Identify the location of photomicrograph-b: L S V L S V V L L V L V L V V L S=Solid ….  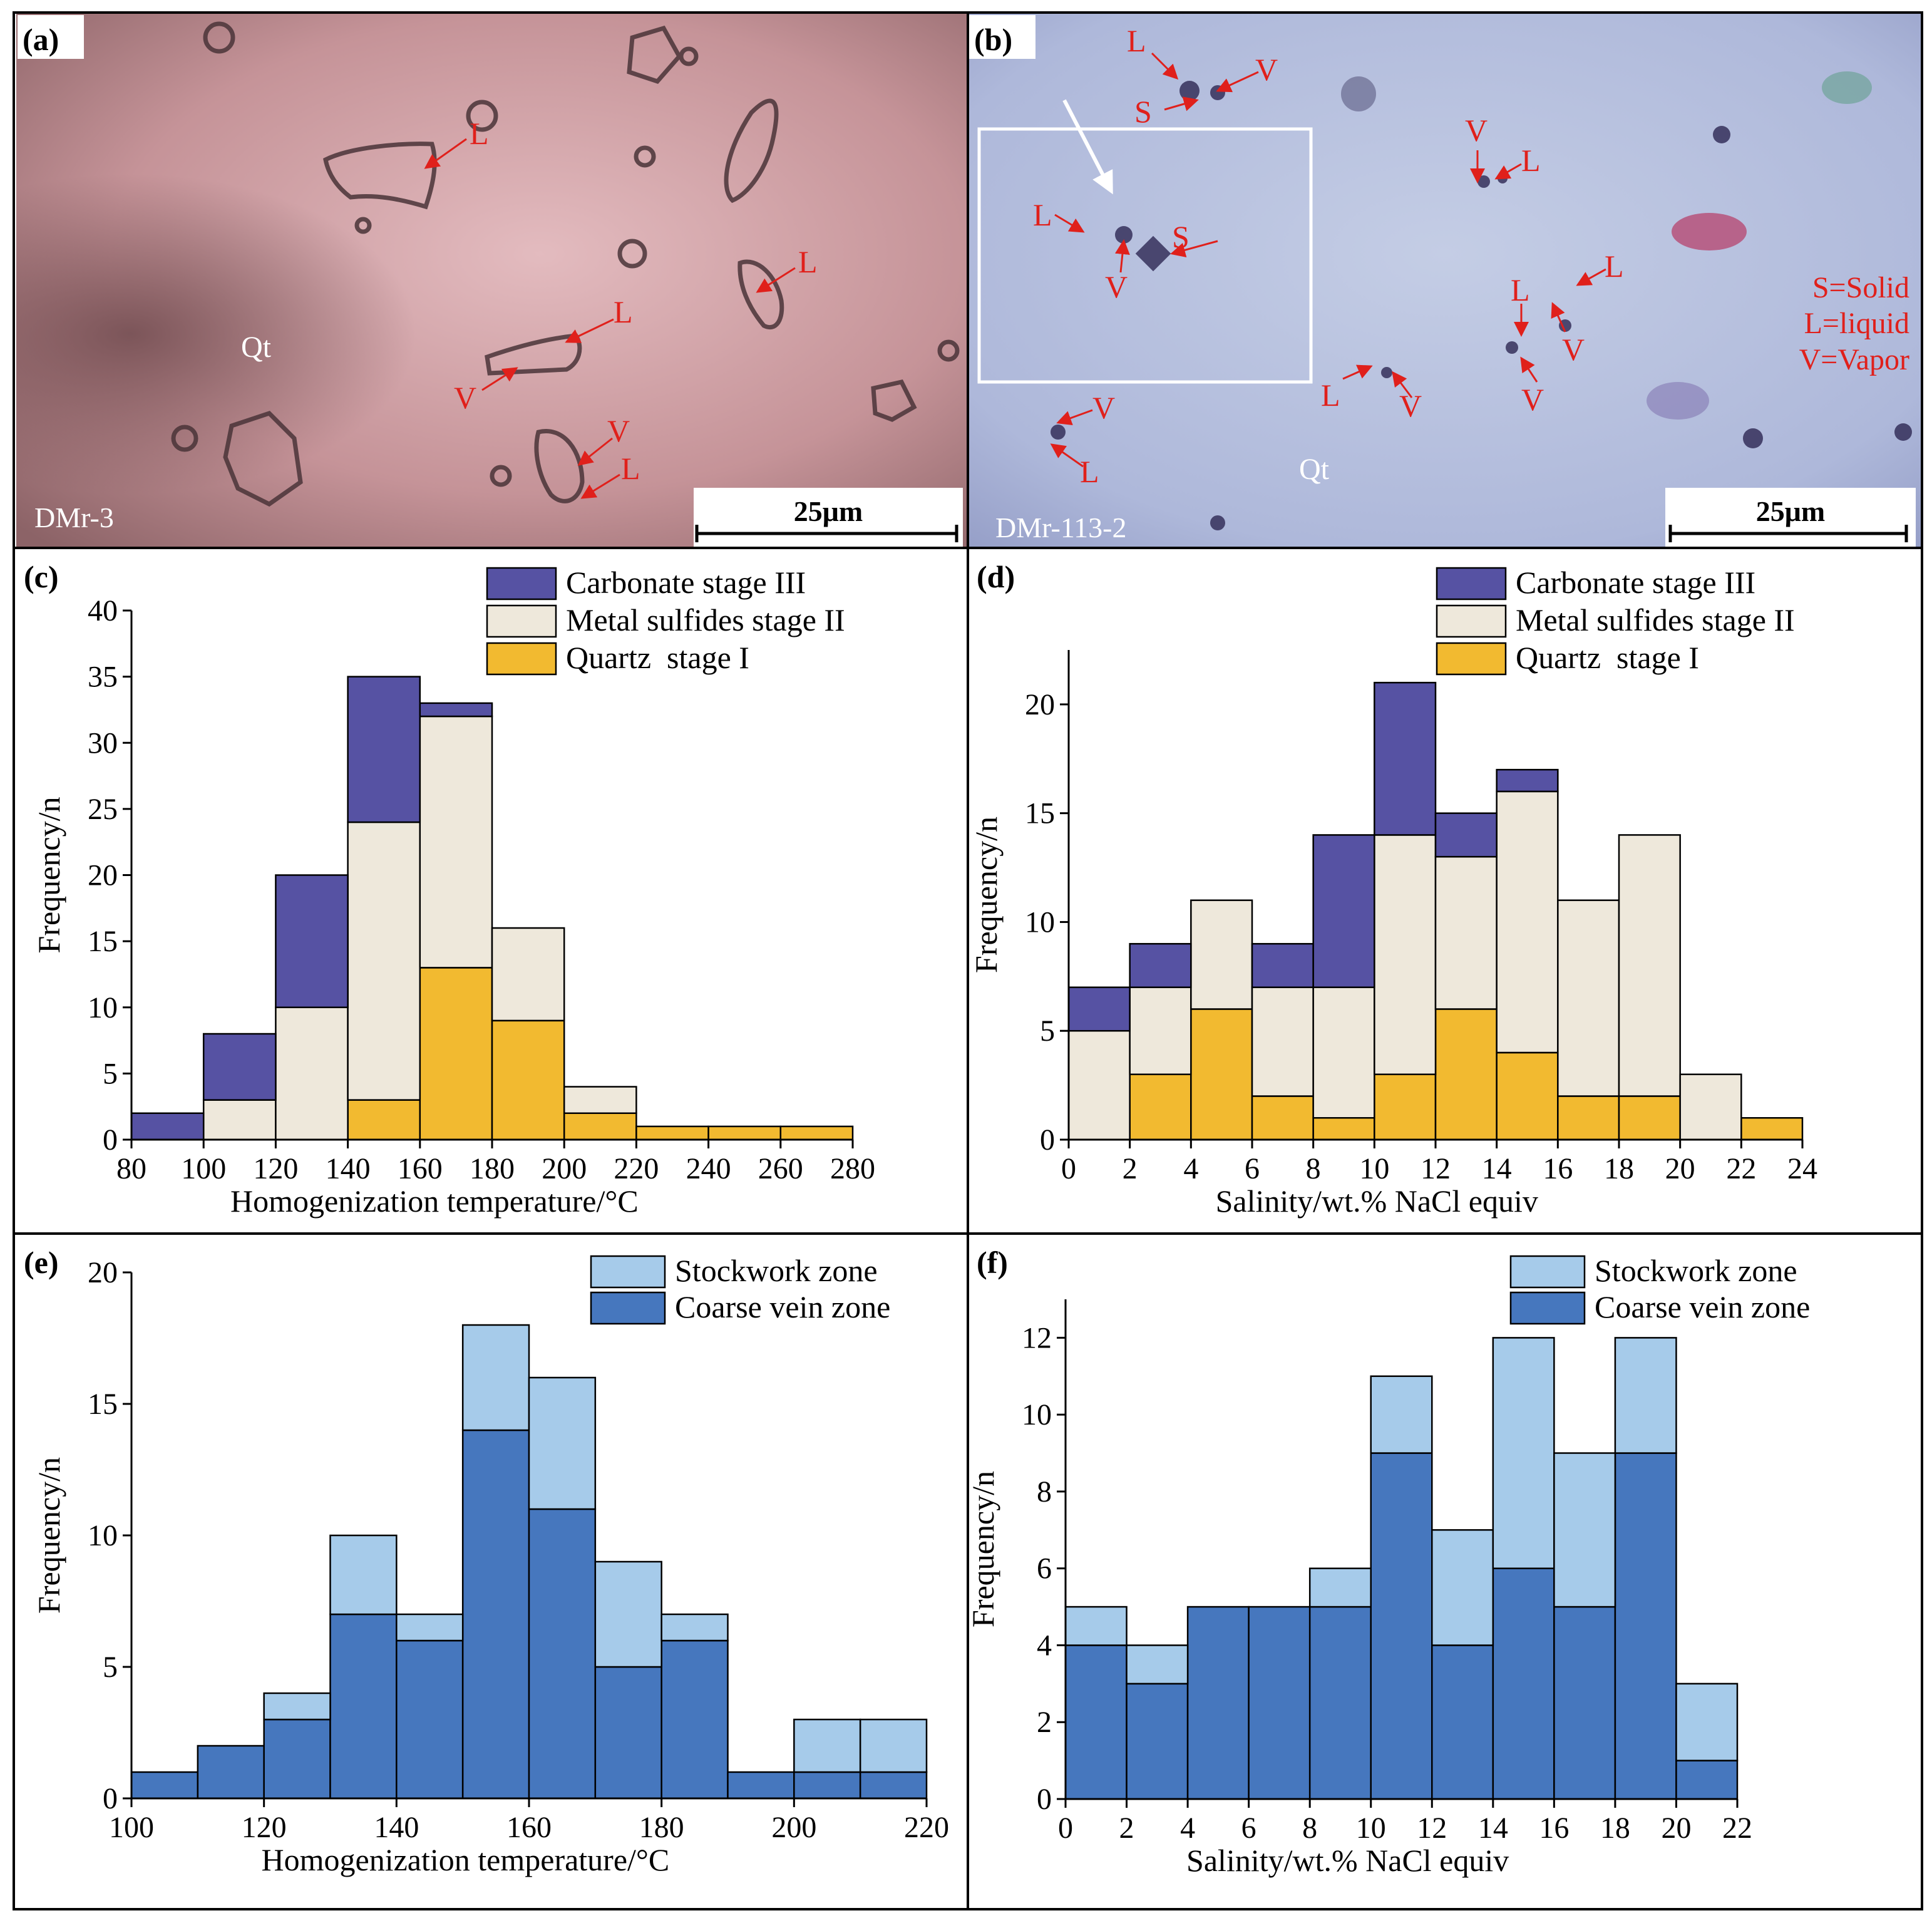
(1444, 280).